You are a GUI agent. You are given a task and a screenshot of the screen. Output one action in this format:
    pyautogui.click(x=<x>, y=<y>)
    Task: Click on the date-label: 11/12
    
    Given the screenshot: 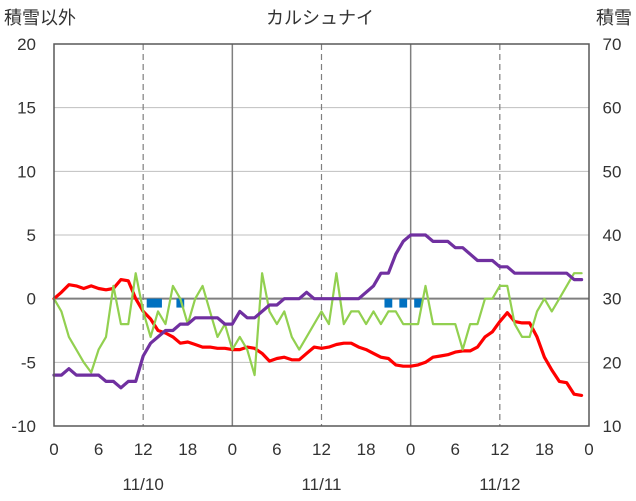 What is the action you would take?
    pyautogui.click(x=499, y=484)
    